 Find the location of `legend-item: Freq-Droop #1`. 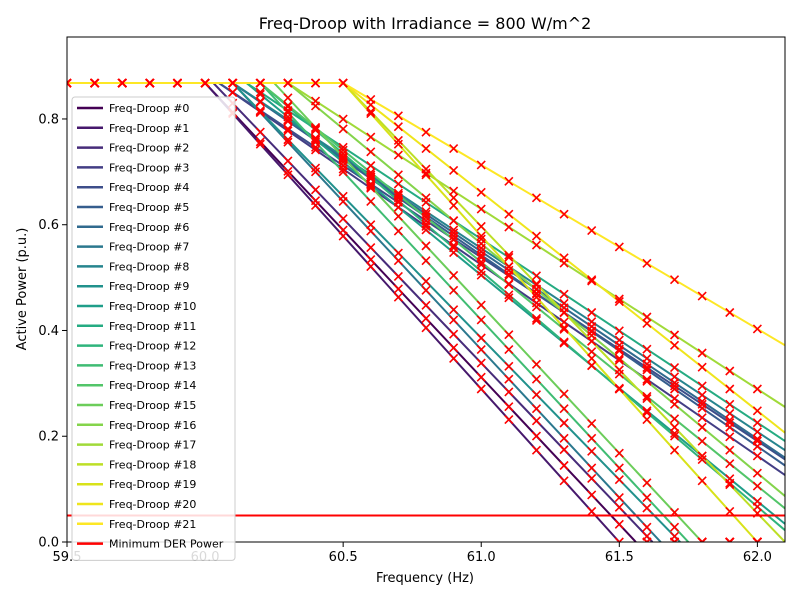

legend-item: Freq-Droop #1 is located at coordinates (133, 128).